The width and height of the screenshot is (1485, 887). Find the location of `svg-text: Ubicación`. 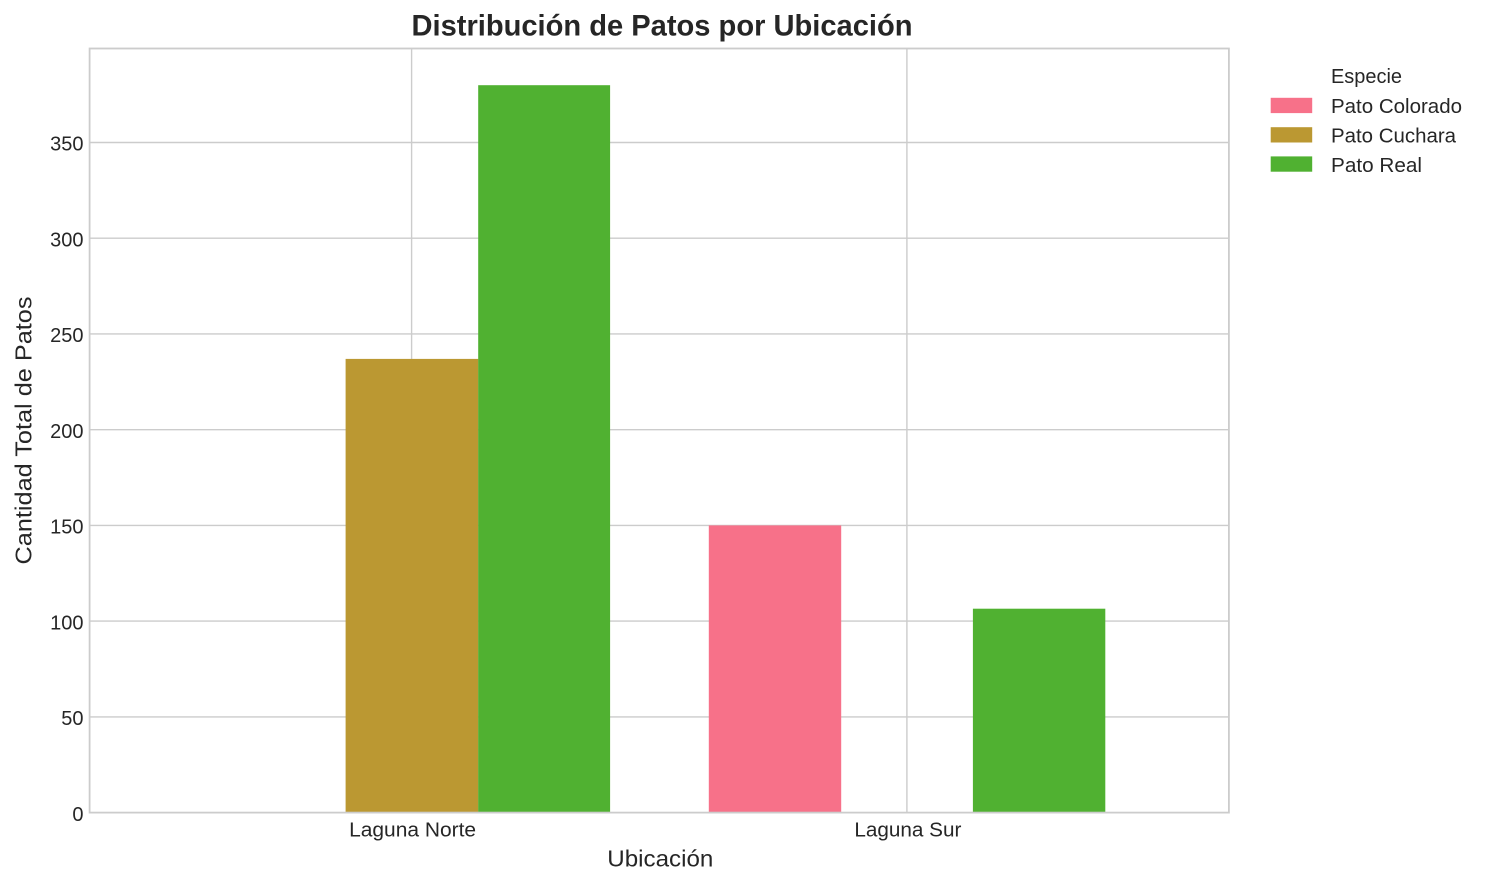

svg-text: Ubicación is located at coordinates (660, 858).